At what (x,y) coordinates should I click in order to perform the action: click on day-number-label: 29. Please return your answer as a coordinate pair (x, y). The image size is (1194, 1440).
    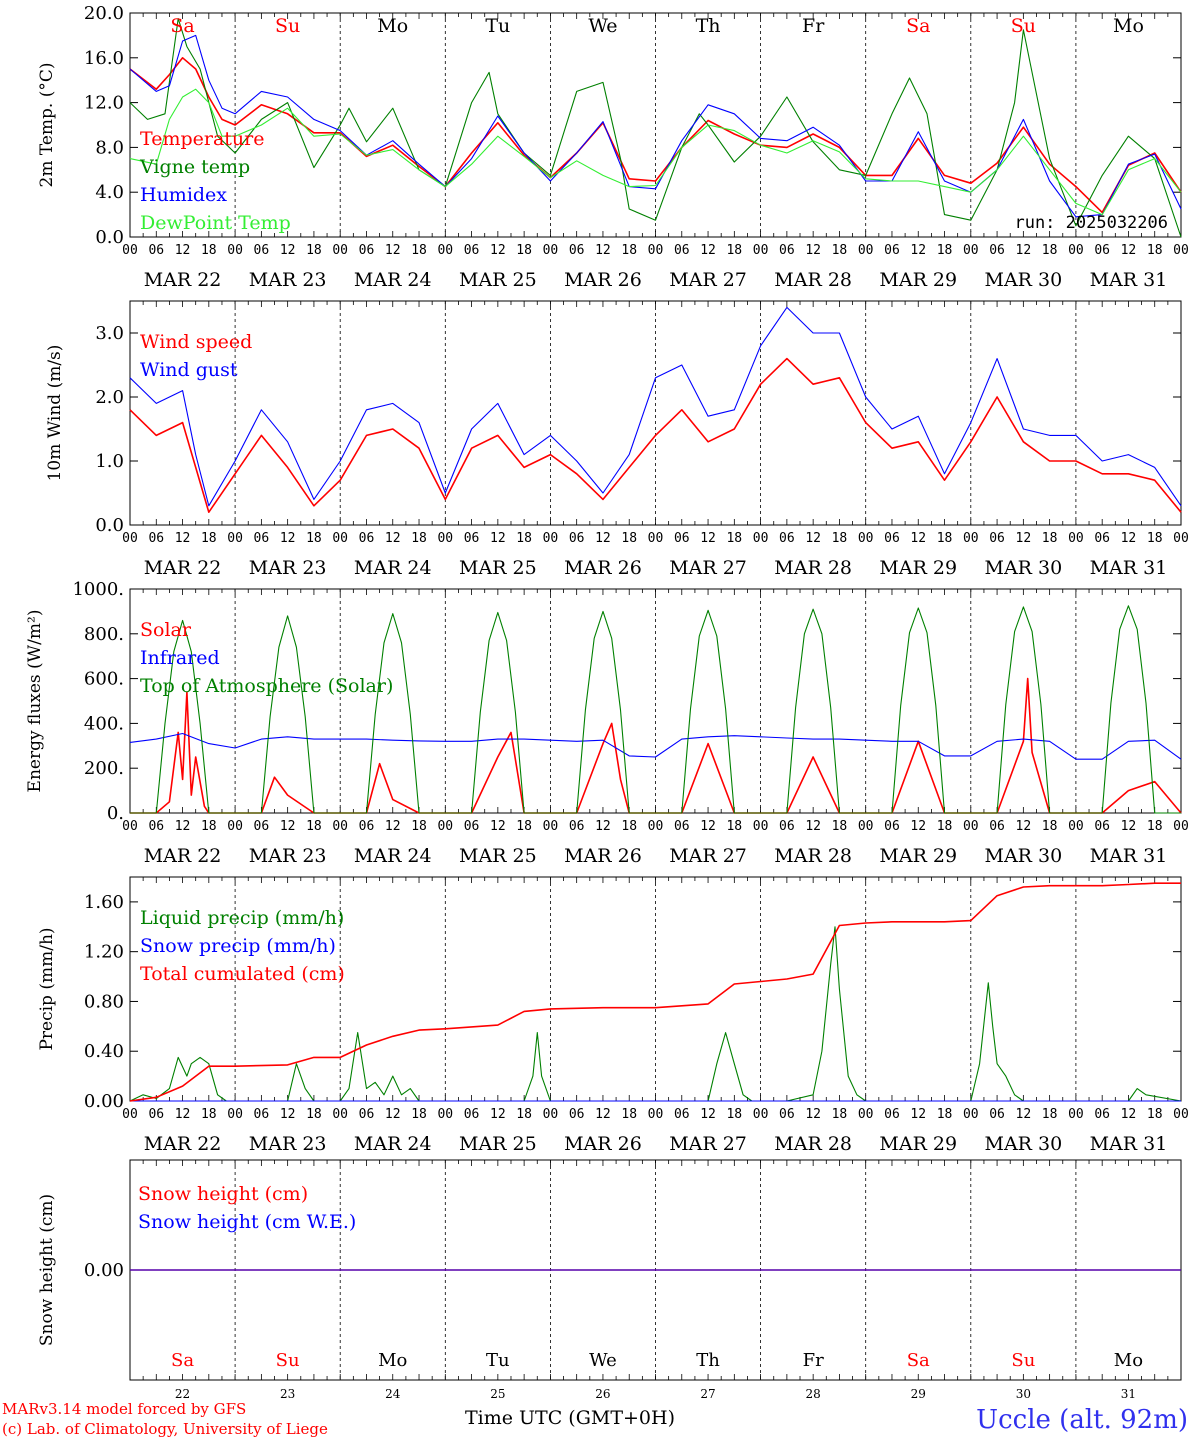
    Looking at the image, I should click on (918, 1394).